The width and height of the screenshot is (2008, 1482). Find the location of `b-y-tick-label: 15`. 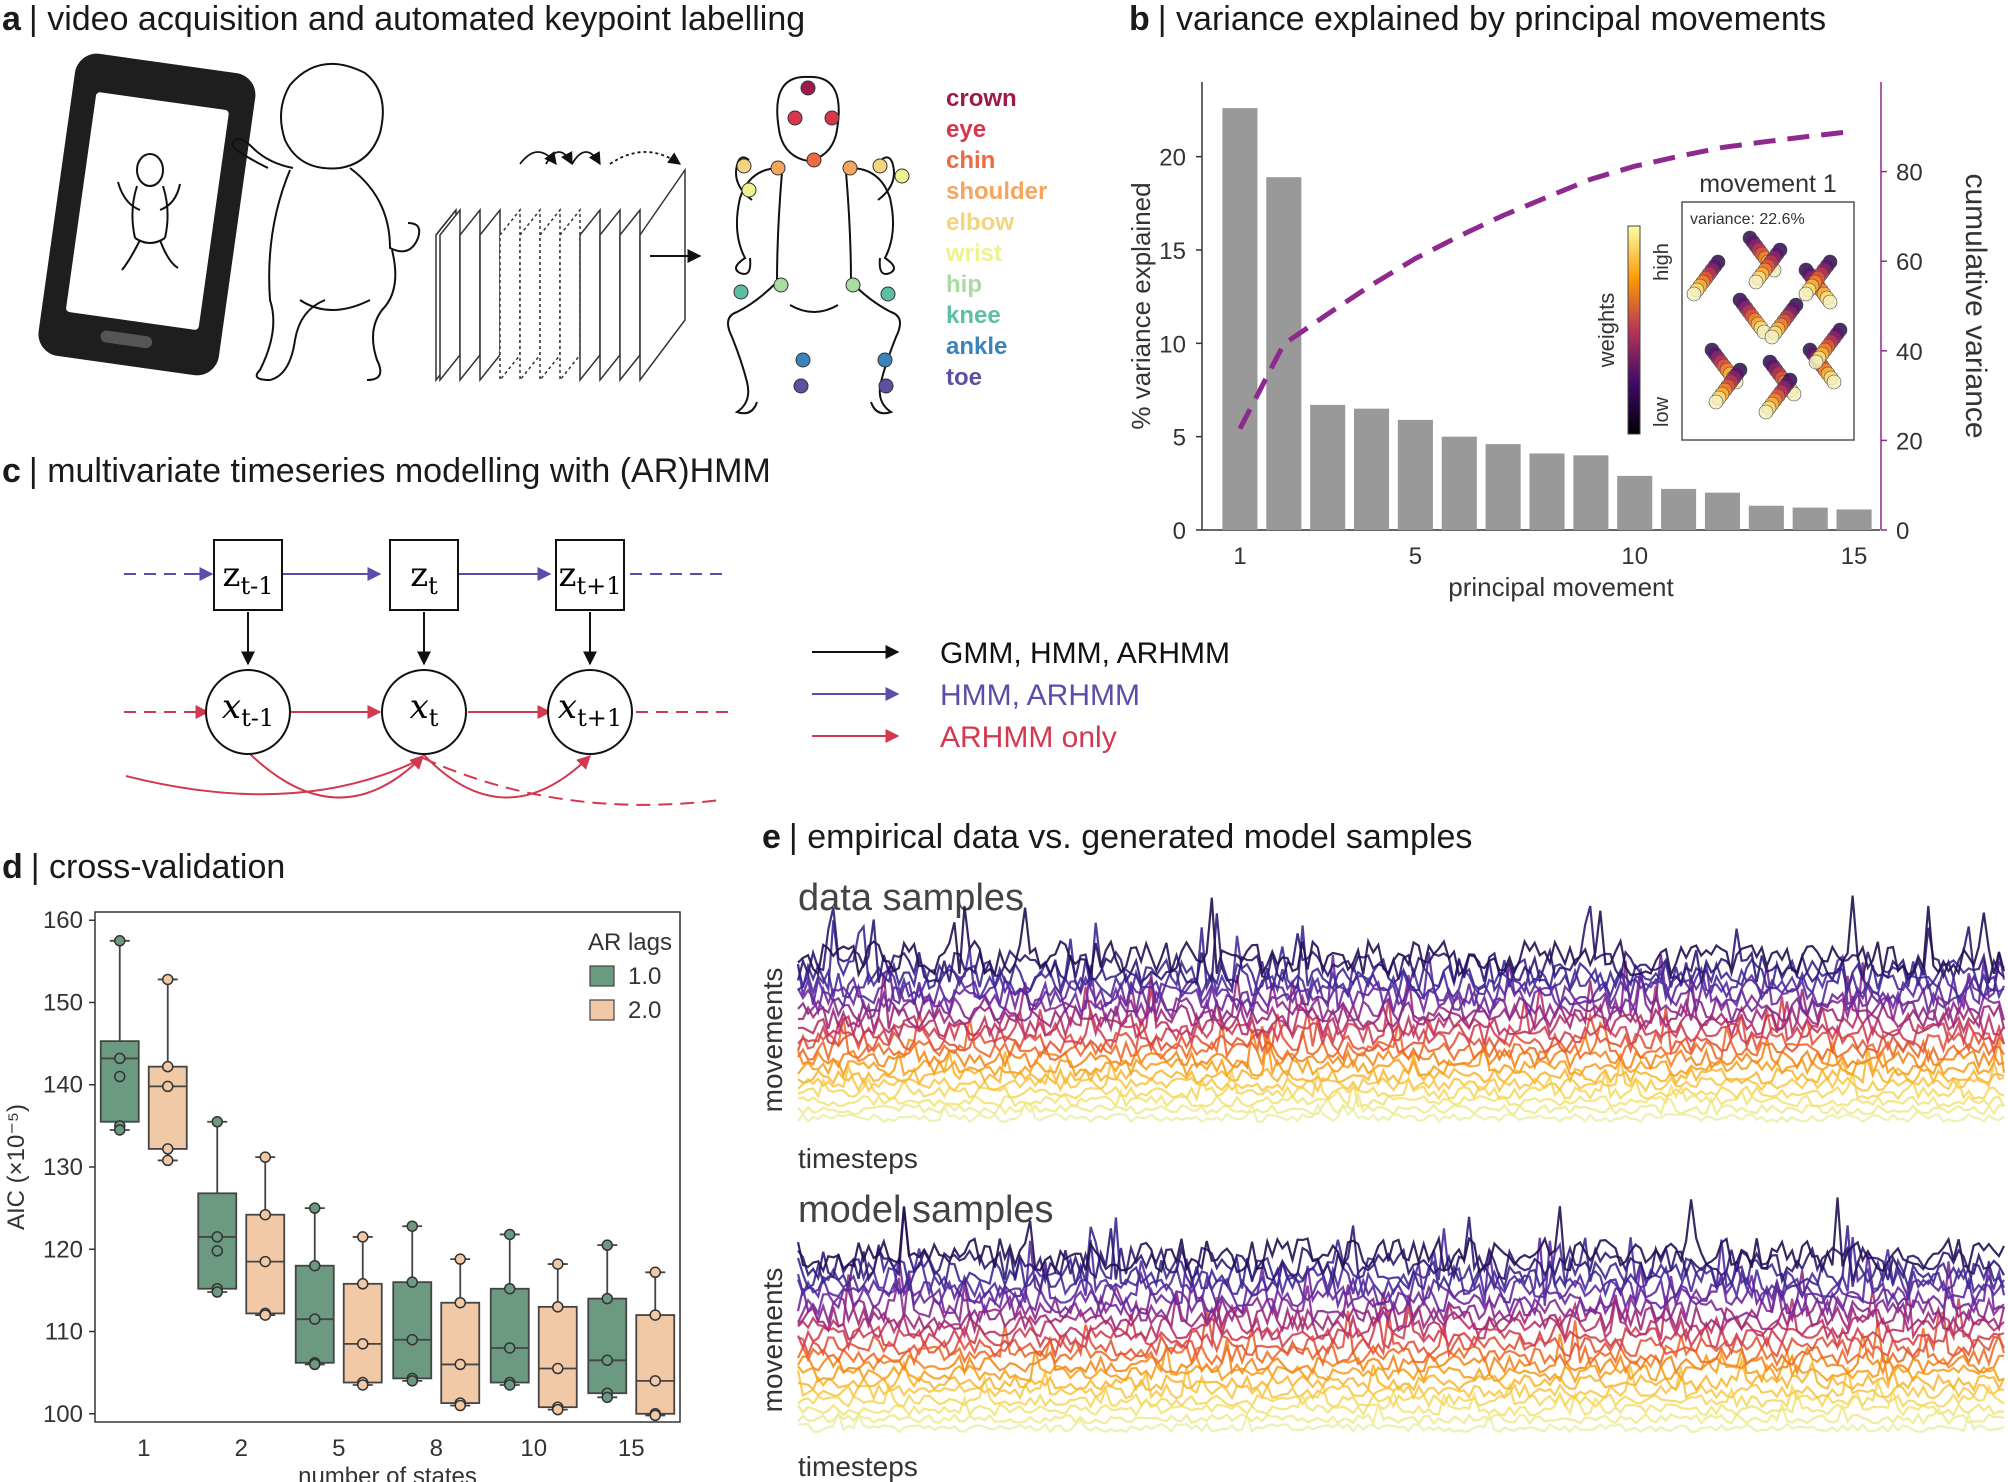

b-y-tick-label: 15 is located at coordinates (1172, 251).